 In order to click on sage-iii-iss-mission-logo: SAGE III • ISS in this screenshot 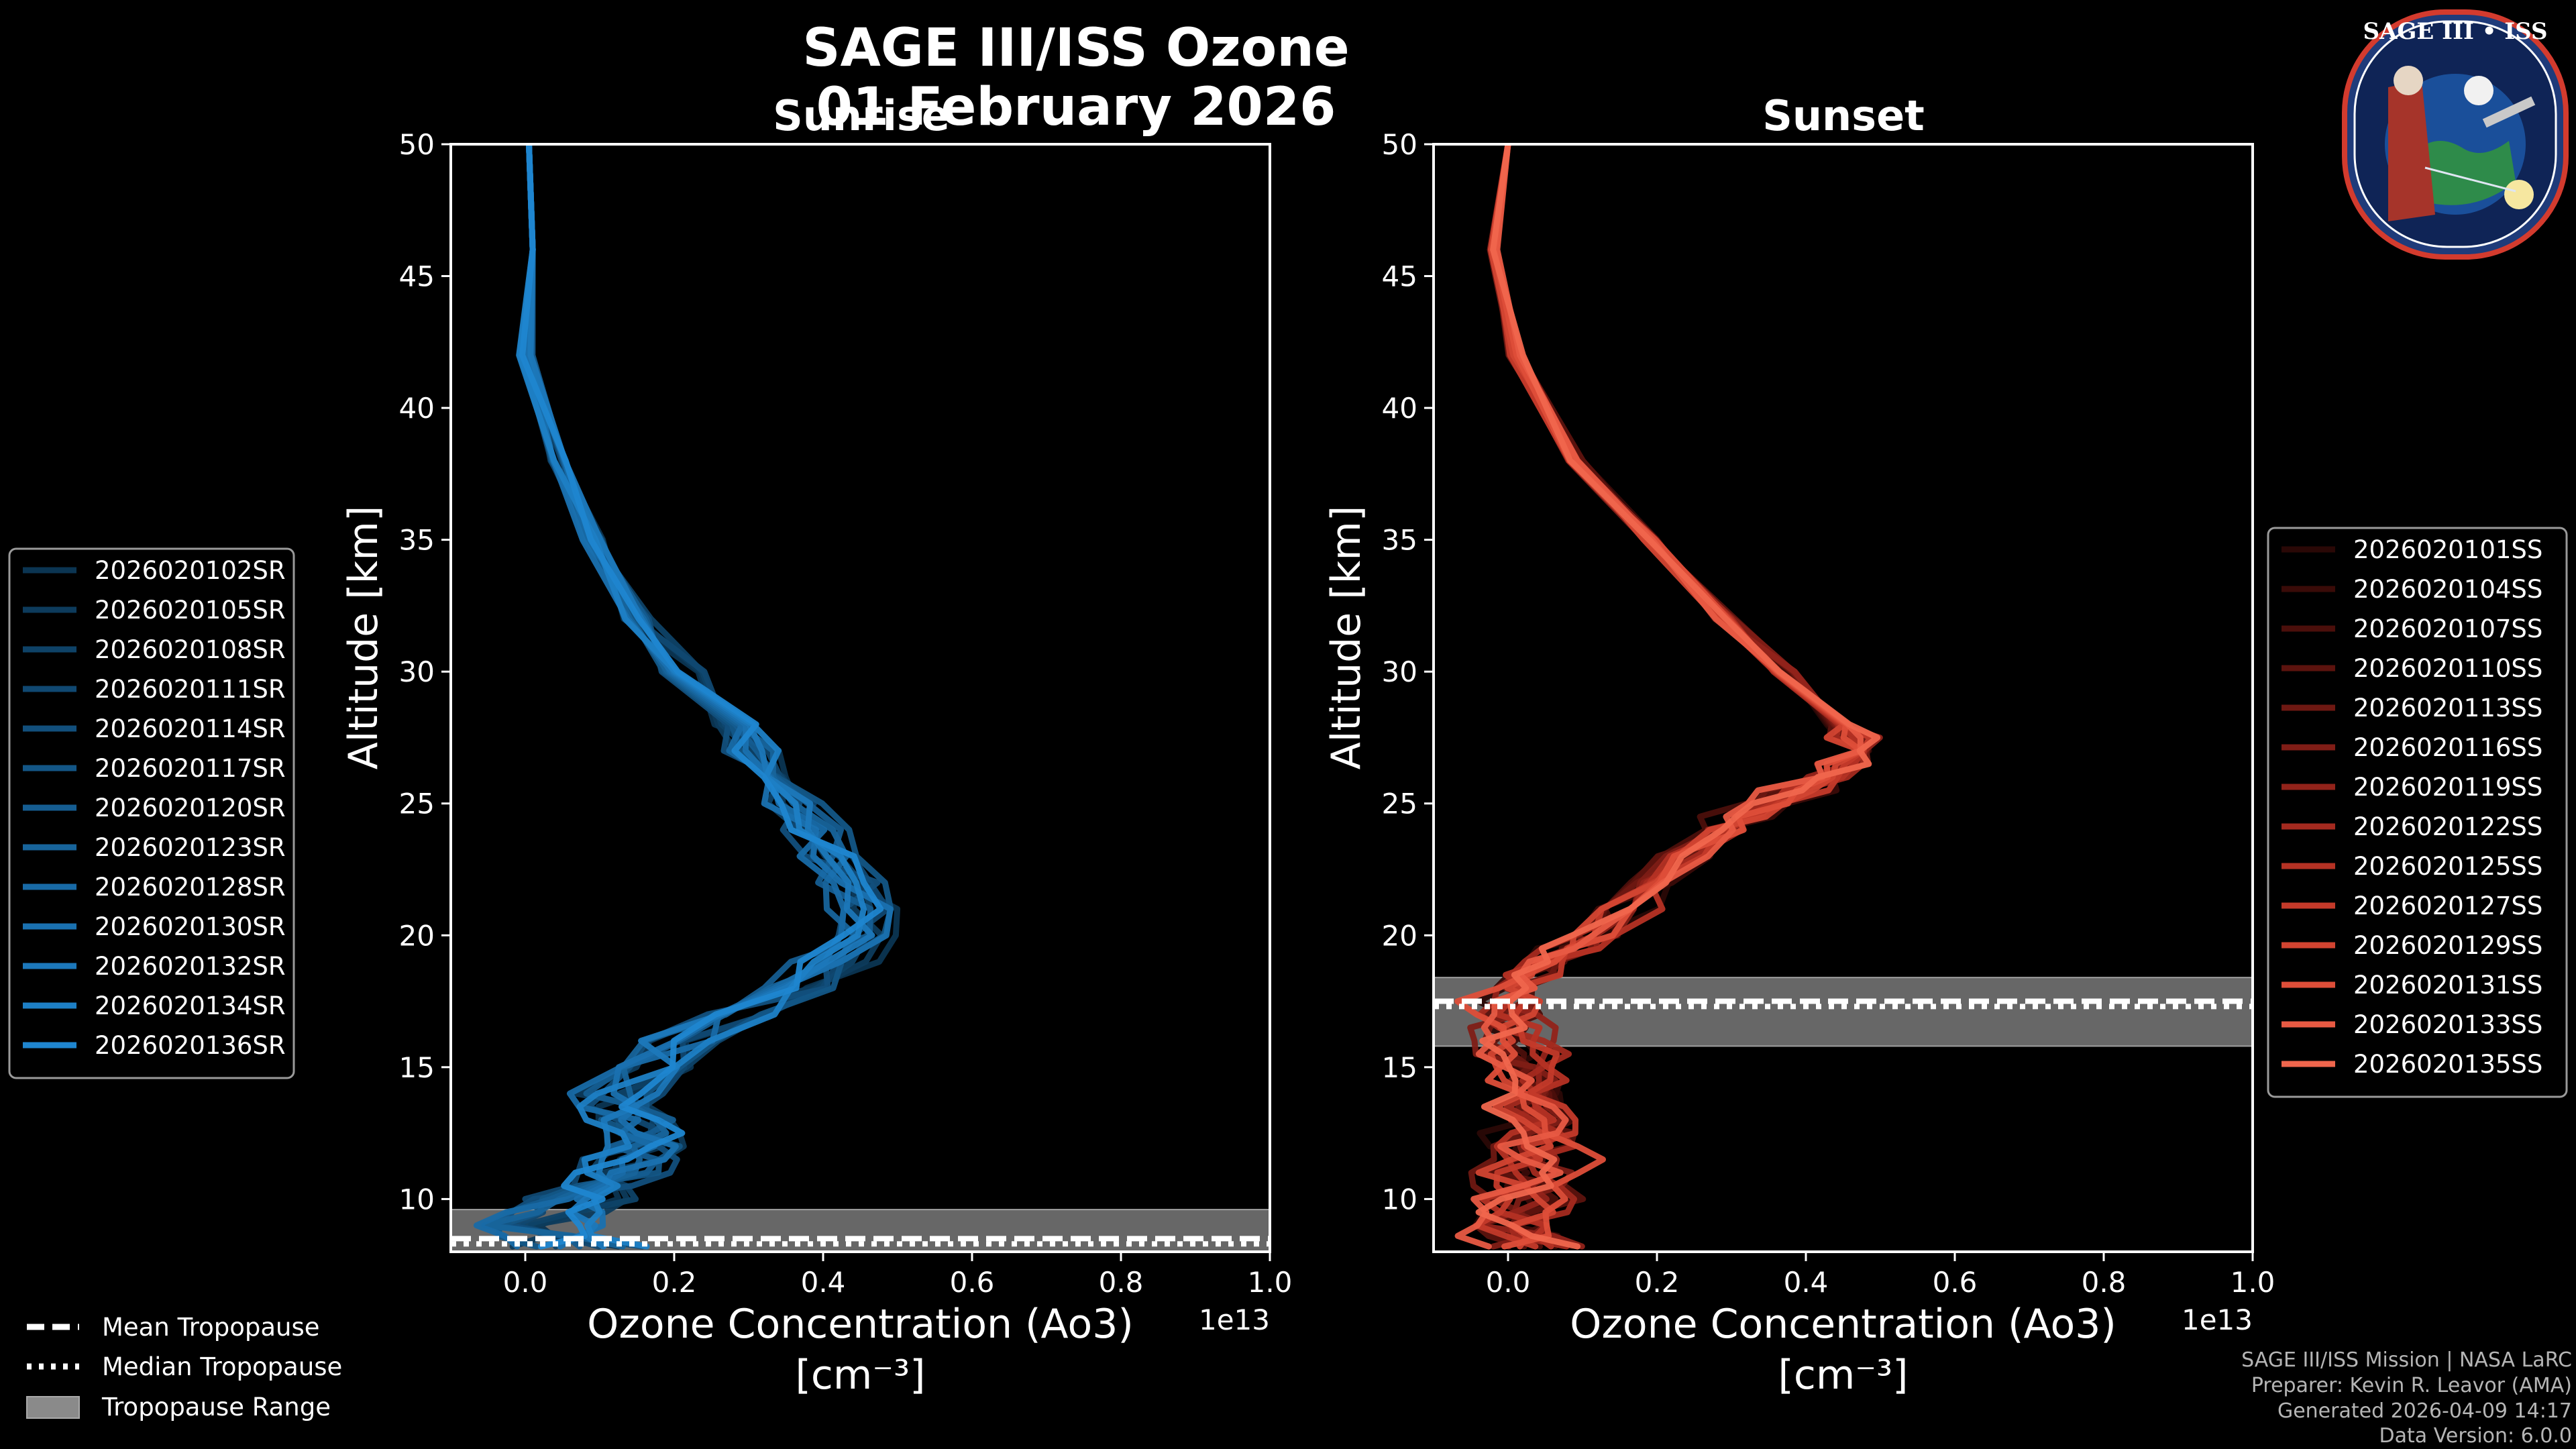, I will do `click(2455, 134)`.